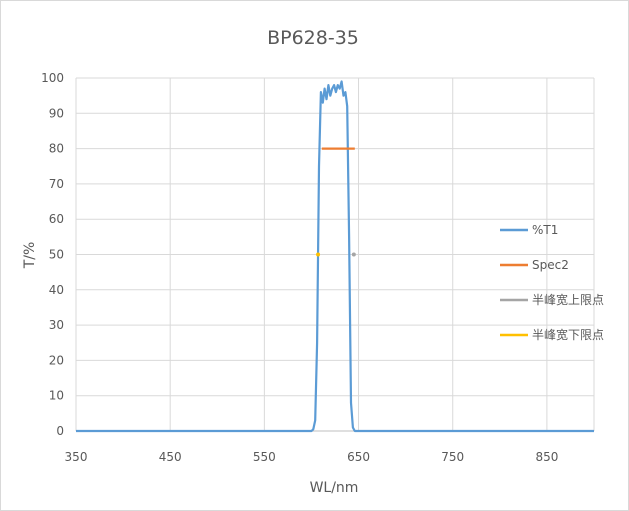  Describe the element at coordinates (56, 149) in the screenshot. I see `y-tick-label: 80` at that location.